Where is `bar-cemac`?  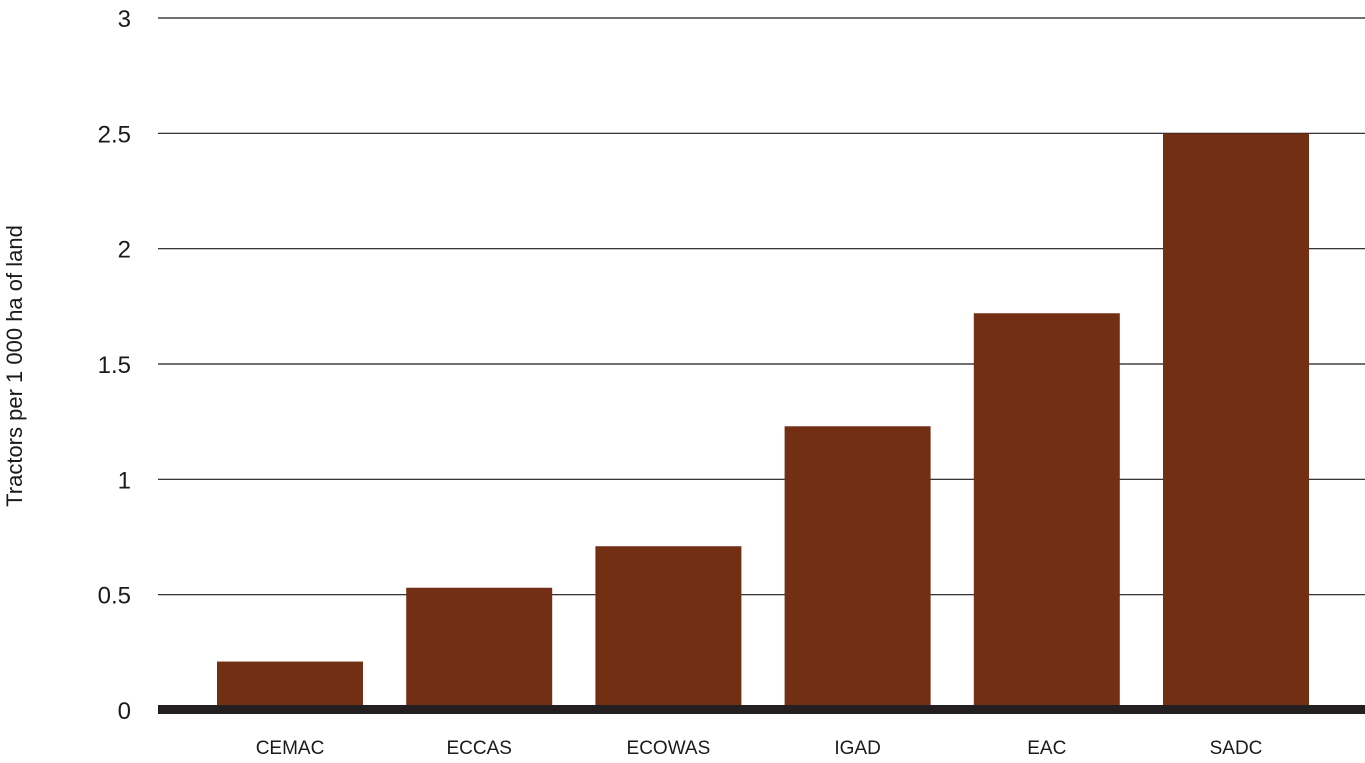 bar-cemac is located at coordinates (290, 685).